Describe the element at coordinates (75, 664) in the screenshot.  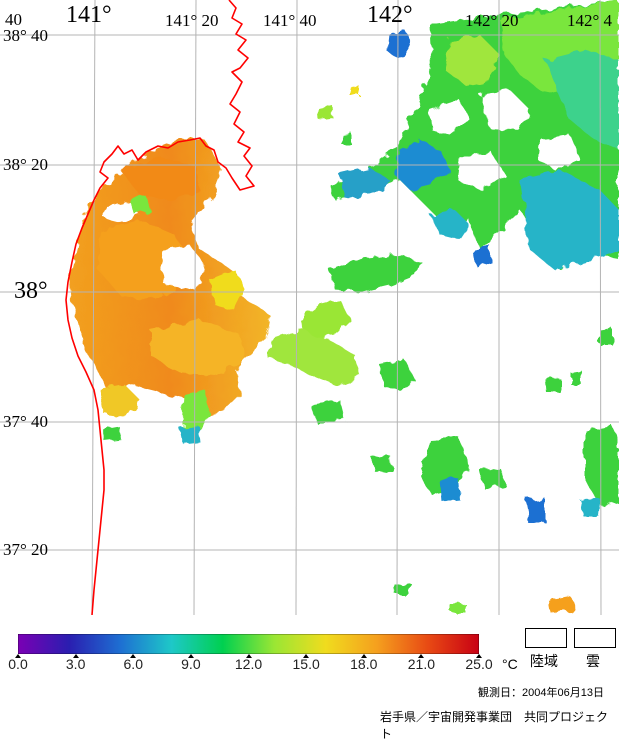
I see `colorbar-tick-label: 3.0` at that location.